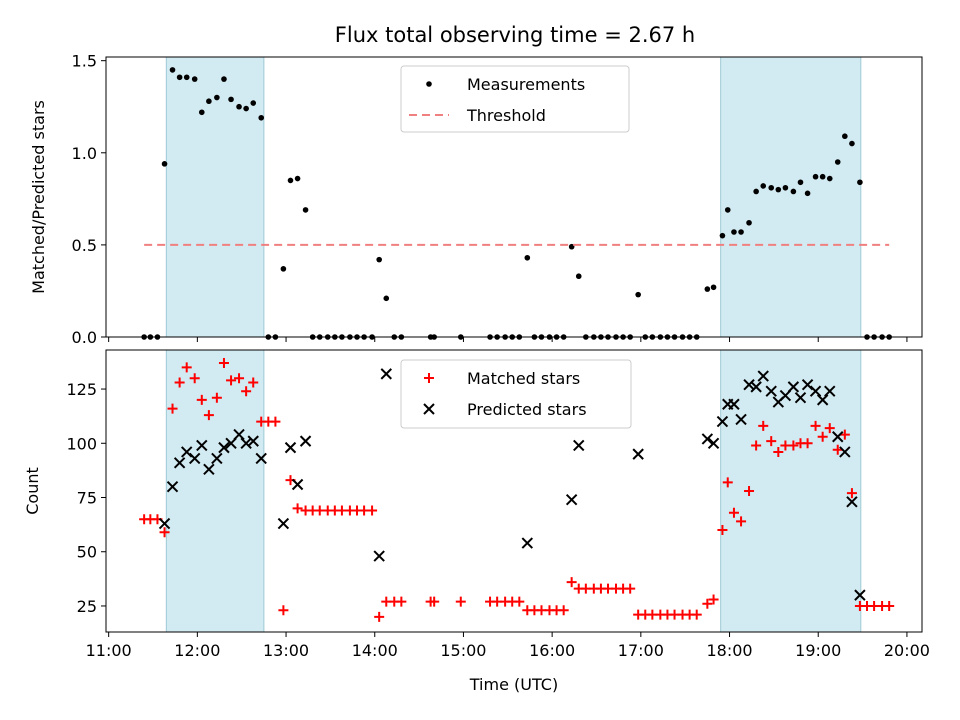 This screenshot has width=960, height=720. I want to click on legend-label: Measurements, so click(526, 84).